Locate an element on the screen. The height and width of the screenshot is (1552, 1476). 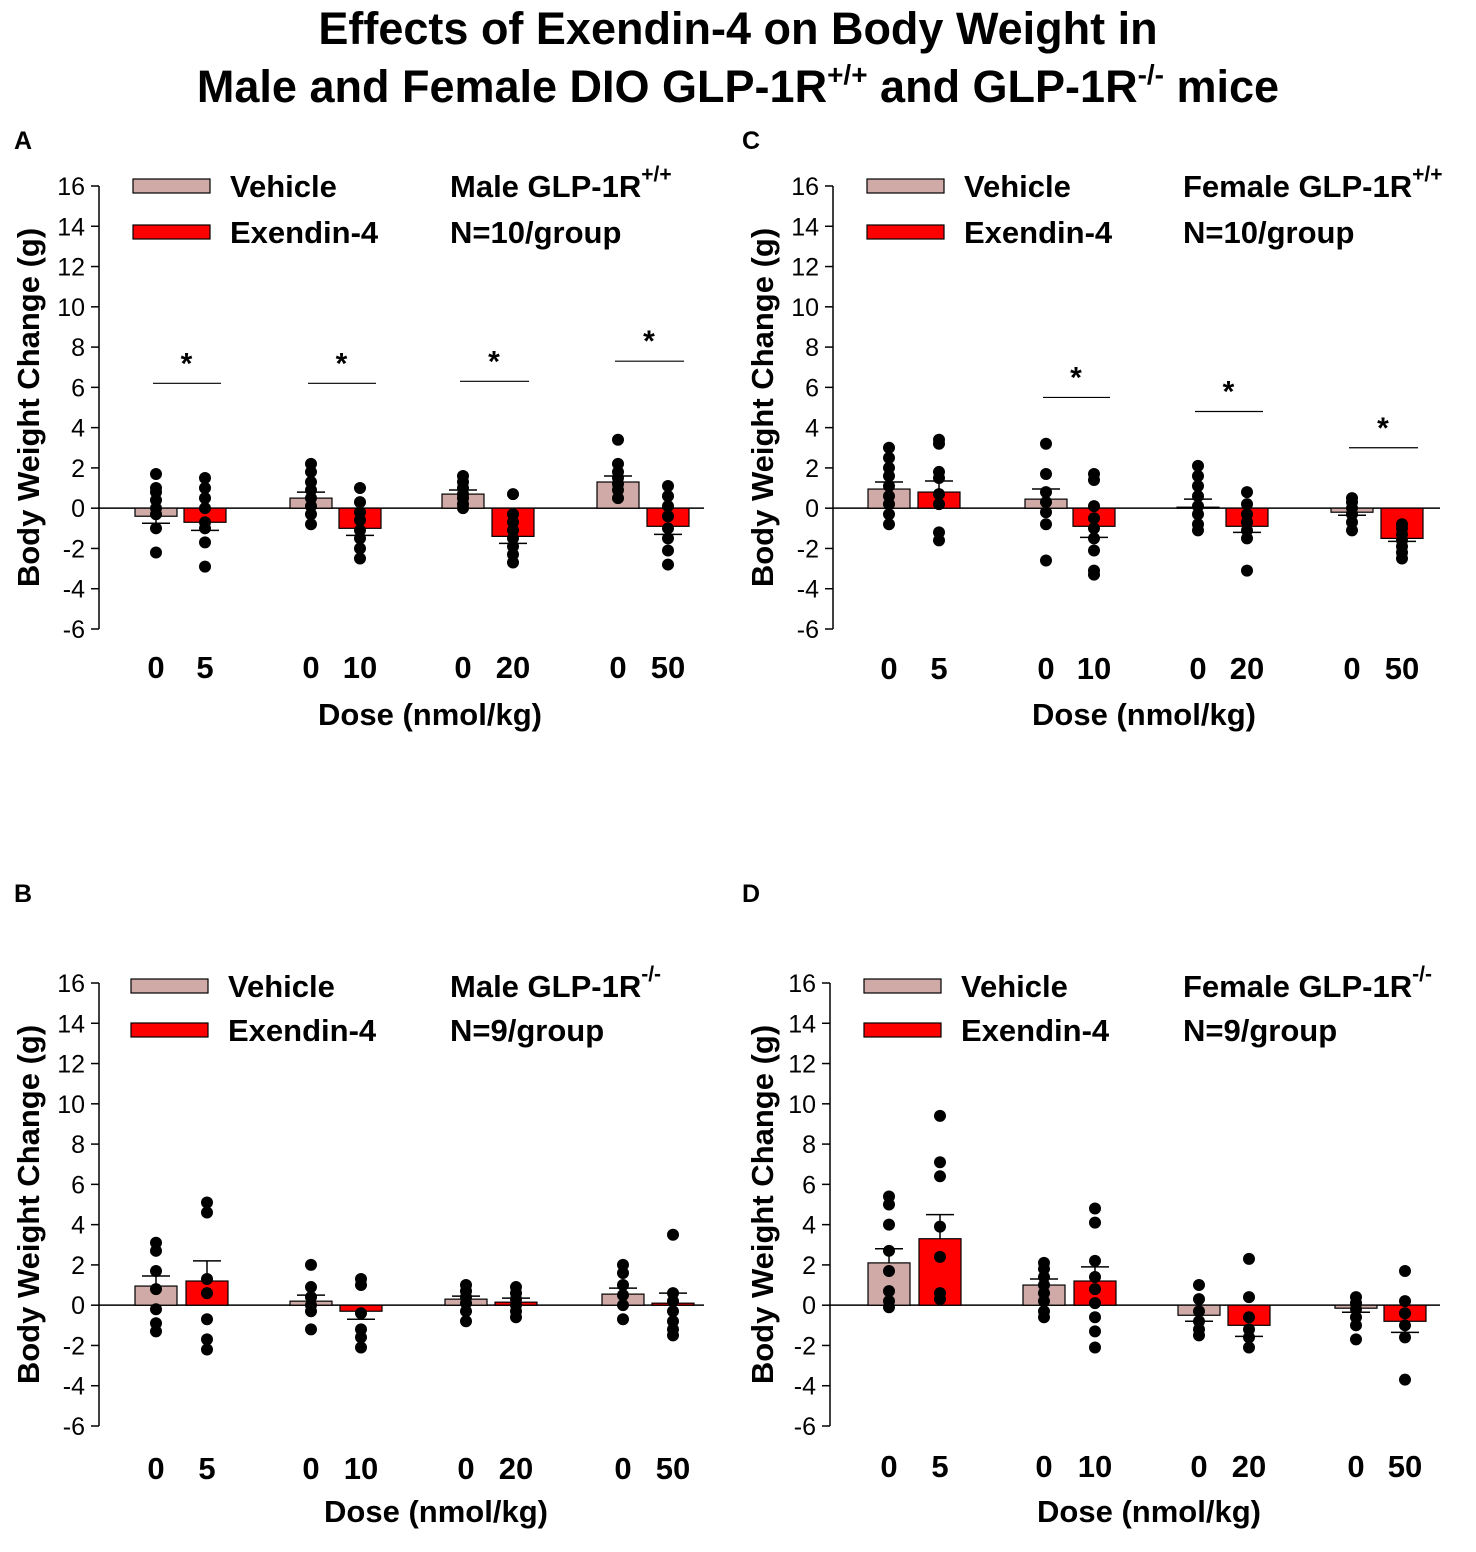
panel-c-y-tick-label: 4 is located at coordinates (812, 429).